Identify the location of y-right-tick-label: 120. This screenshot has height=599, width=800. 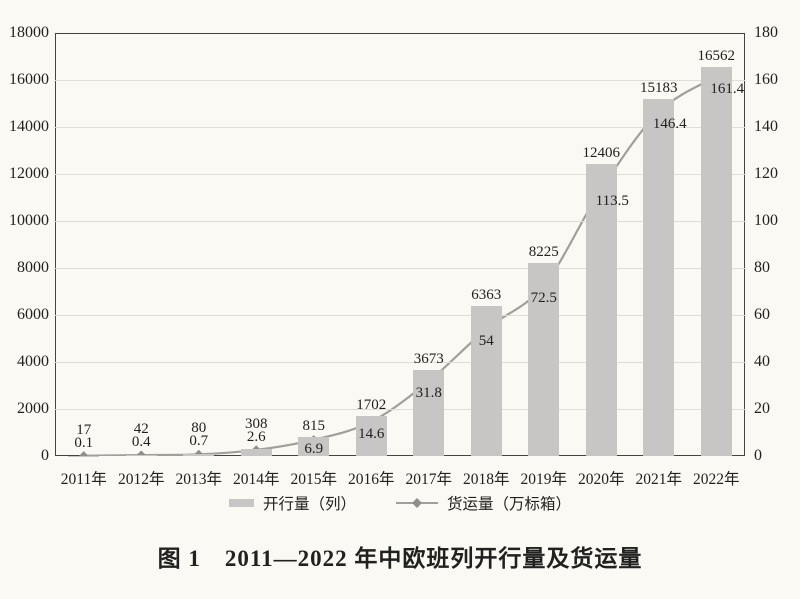
(766, 173).